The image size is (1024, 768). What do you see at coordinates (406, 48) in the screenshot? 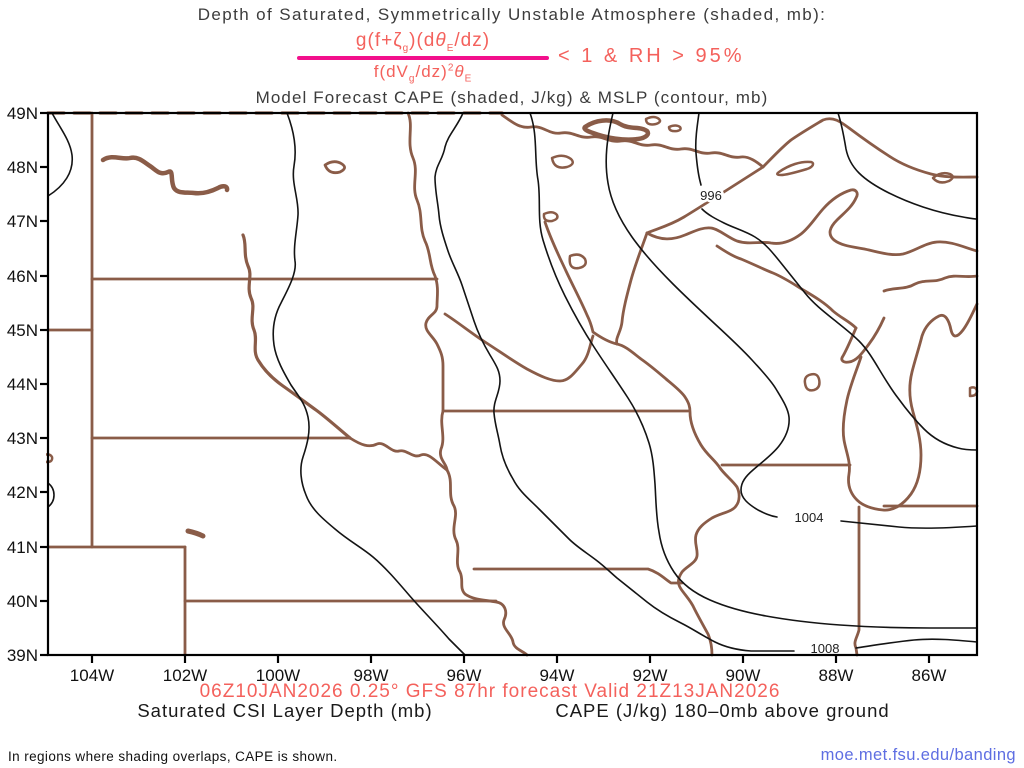
I see `zeta-subscript: g` at bounding box center [406, 48].